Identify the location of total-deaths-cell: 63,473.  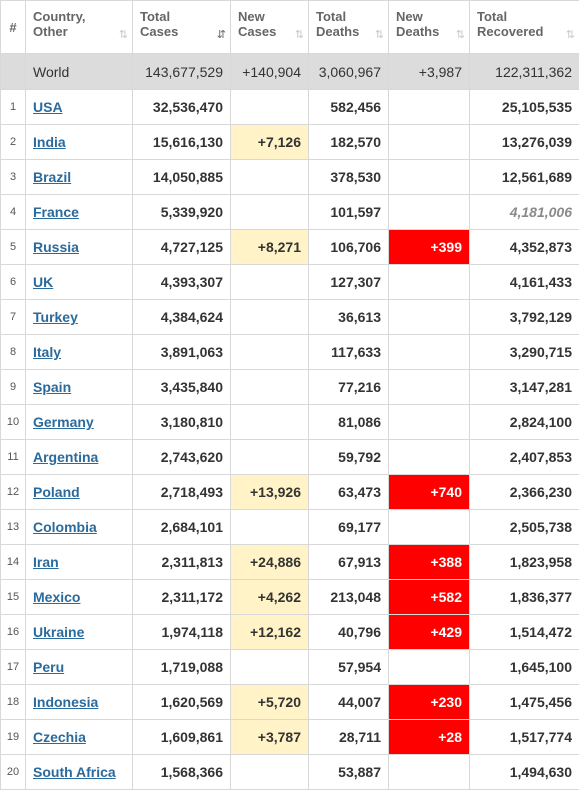
(348, 492).